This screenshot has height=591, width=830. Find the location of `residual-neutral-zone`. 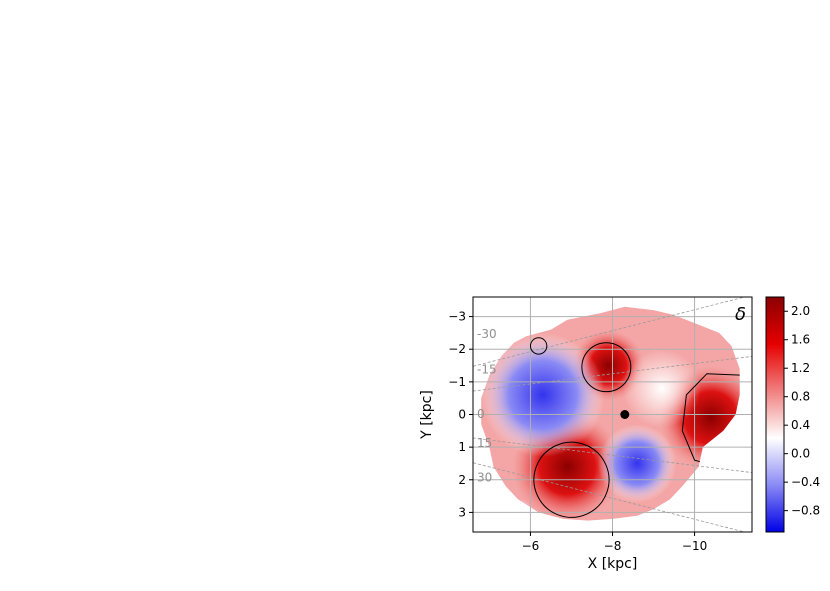

residual-neutral-zone is located at coordinates (661, 388).